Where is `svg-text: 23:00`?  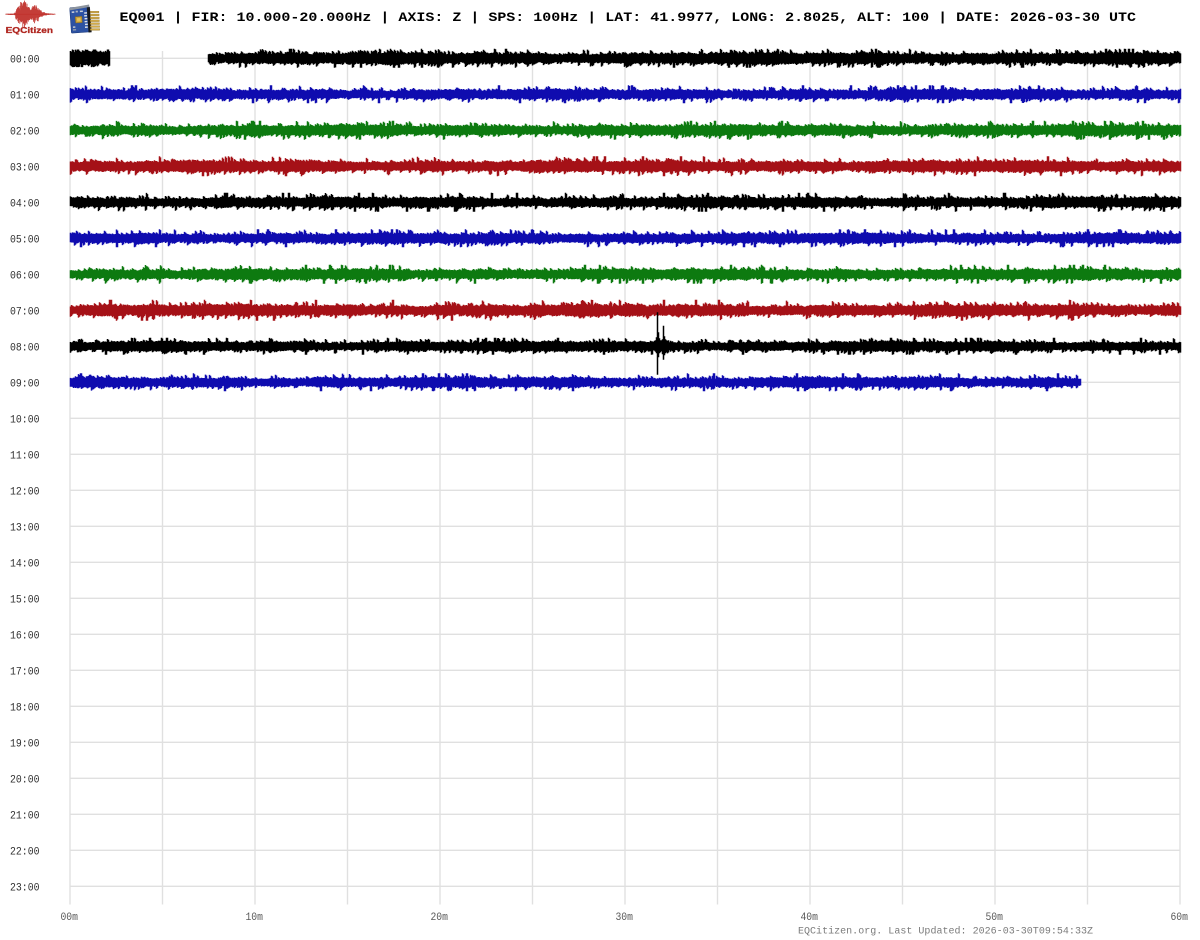
svg-text: 23:00 is located at coordinates (25, 889).